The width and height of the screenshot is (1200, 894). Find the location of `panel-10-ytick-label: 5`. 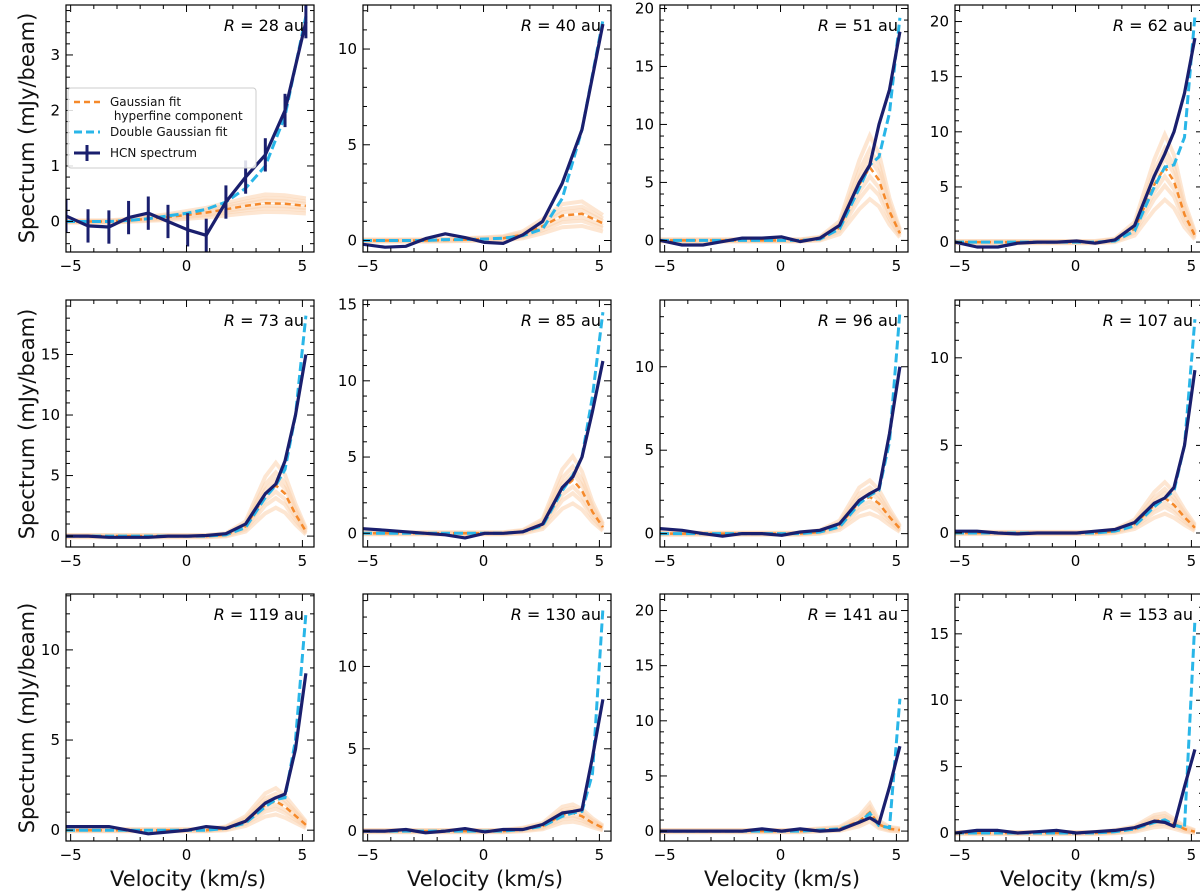

panel-10-ytick-label: 5 is located at coordinates (352, 749).